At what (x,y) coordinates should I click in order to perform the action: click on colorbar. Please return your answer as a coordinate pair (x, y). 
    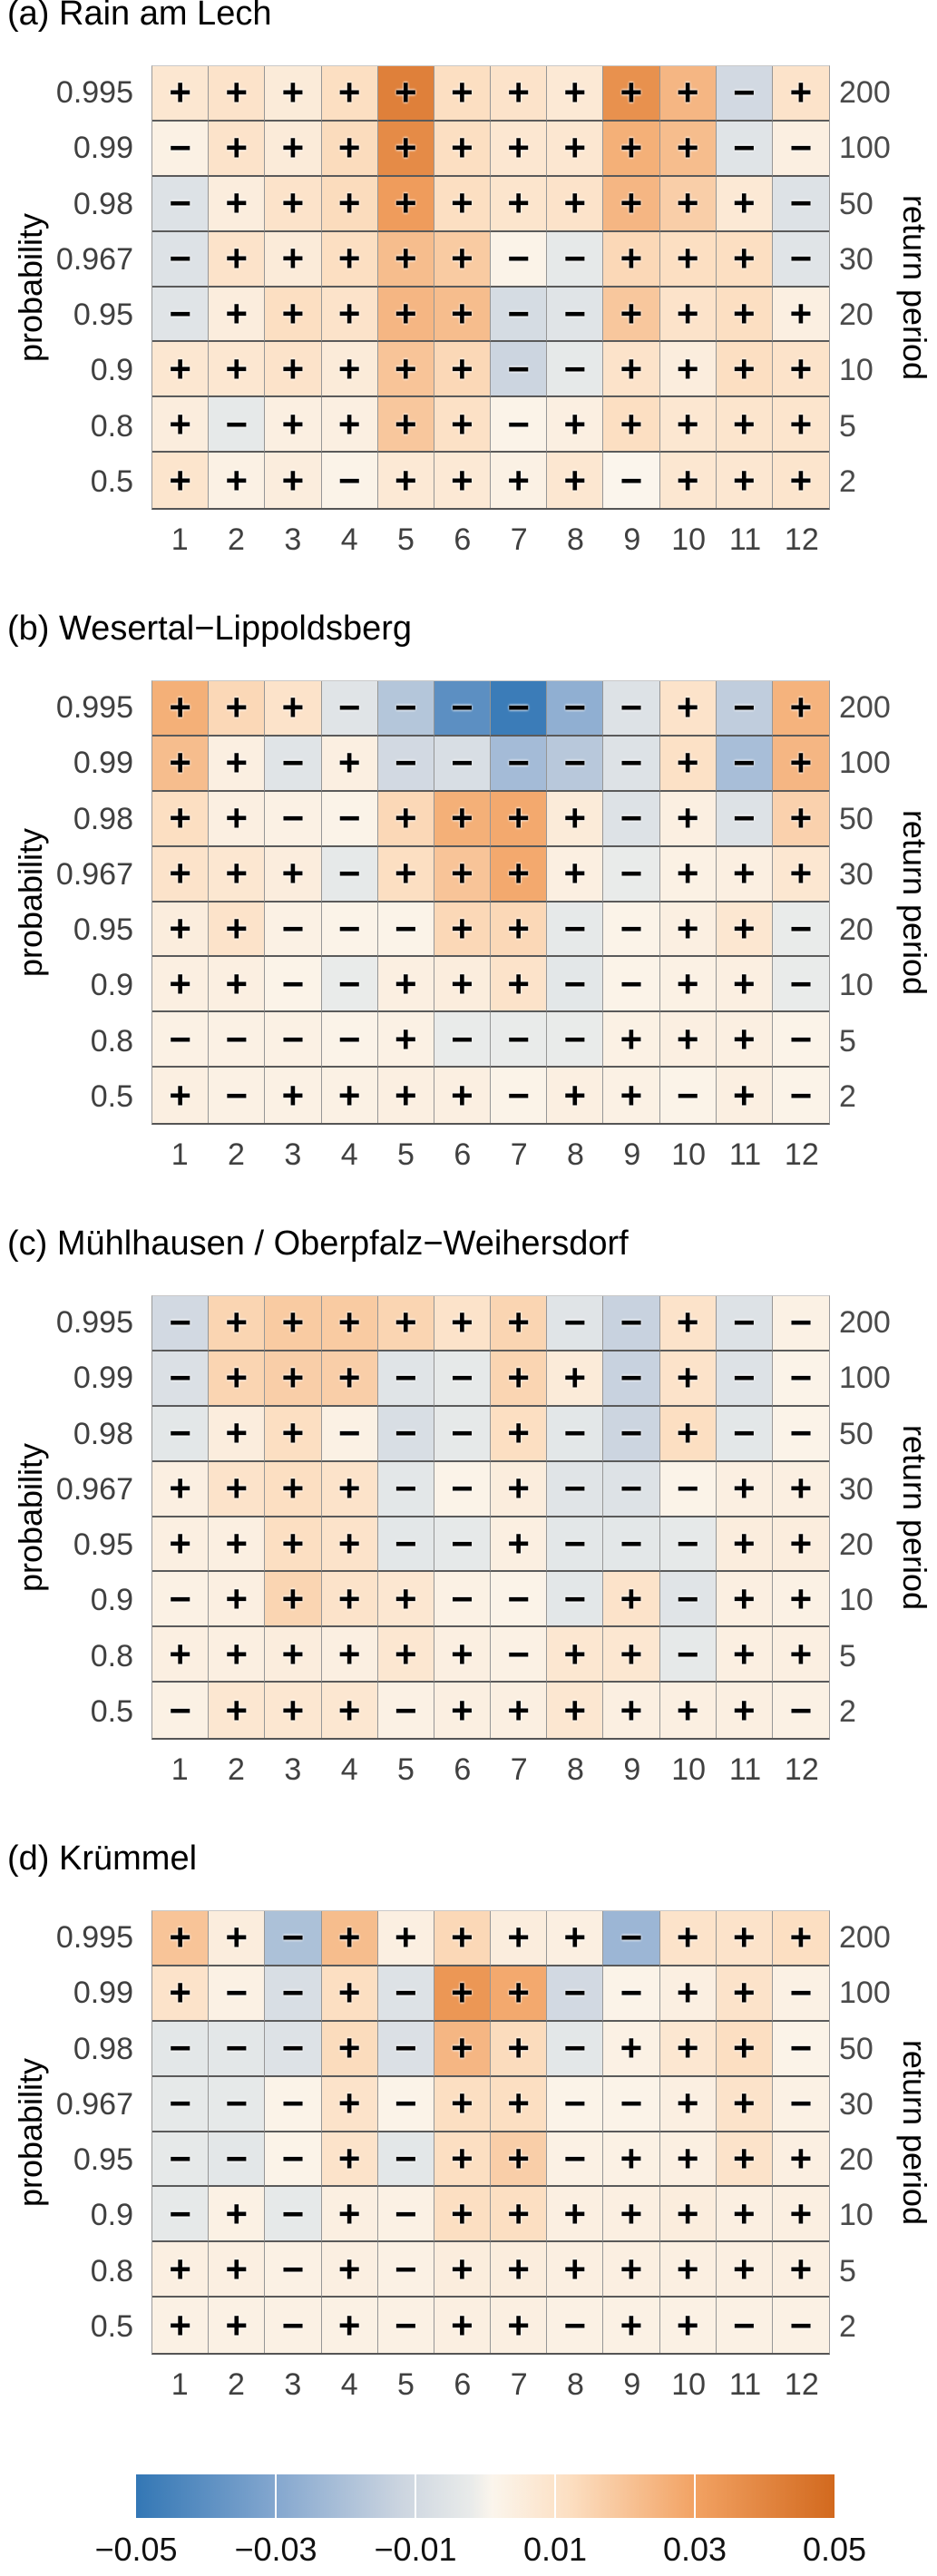
    Looking at the image, I should click on (485, 2496).